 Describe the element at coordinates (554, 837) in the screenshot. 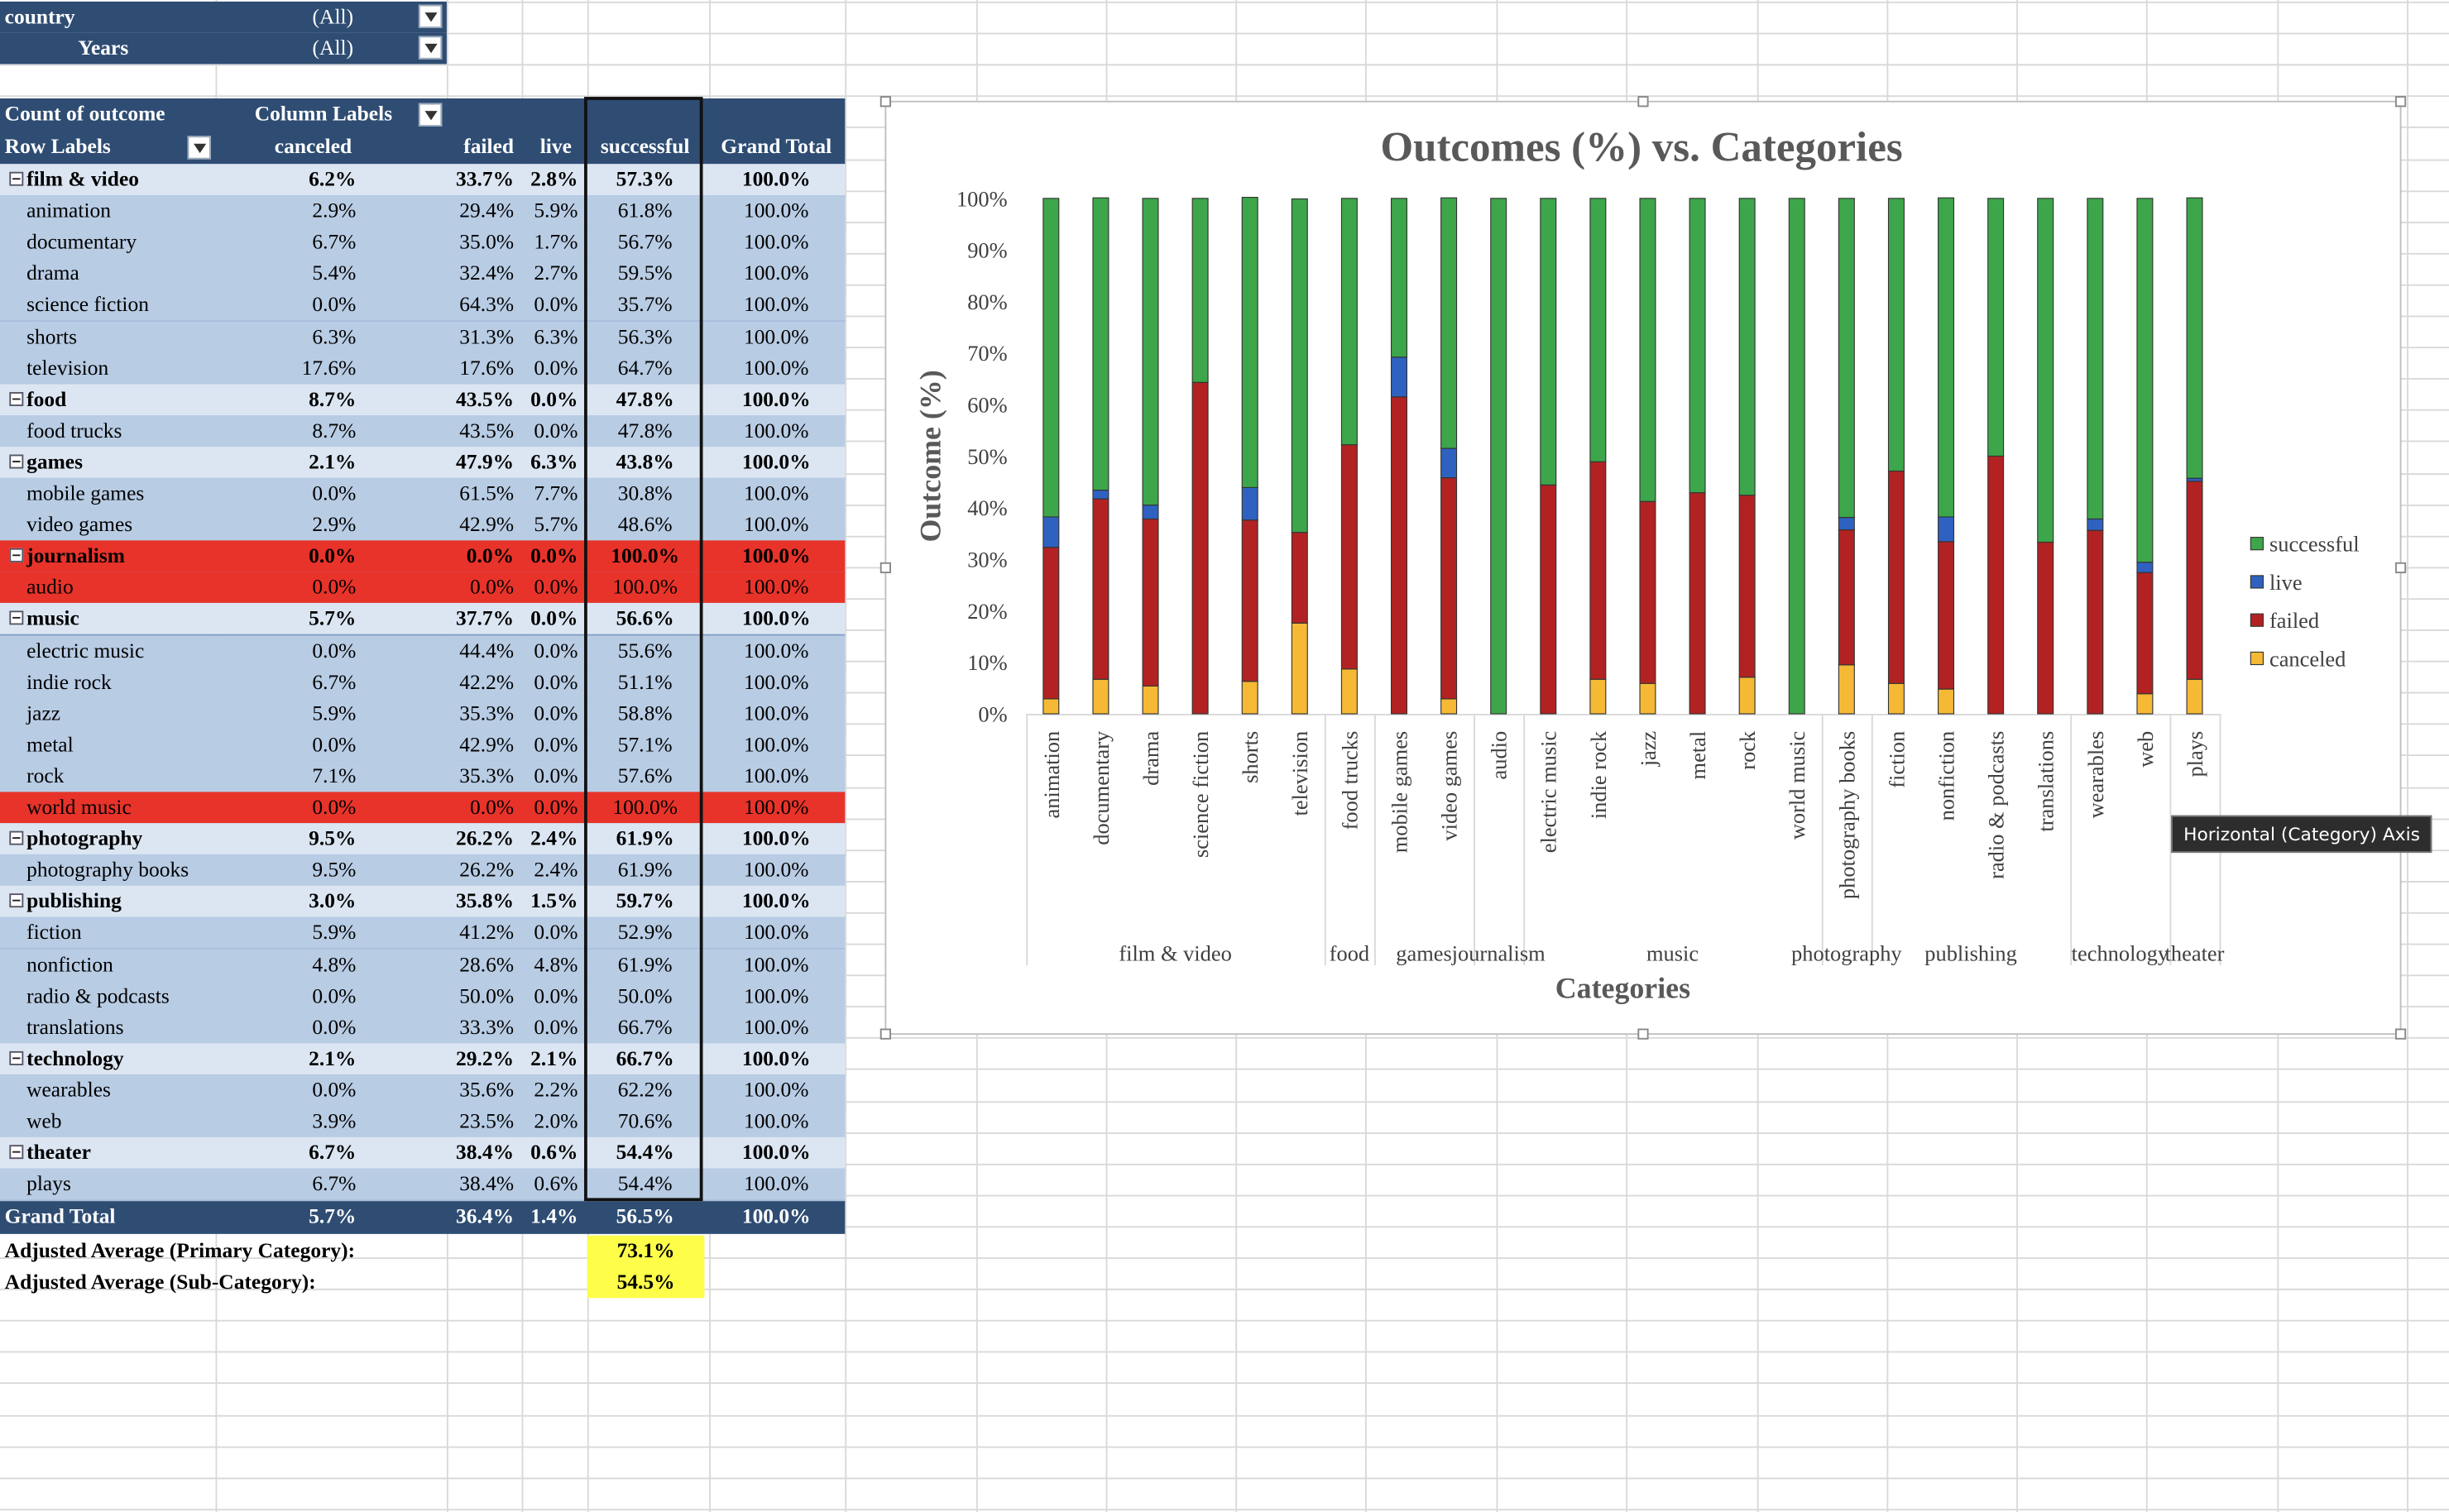

I see `cell-live: 2.4%` at that location.